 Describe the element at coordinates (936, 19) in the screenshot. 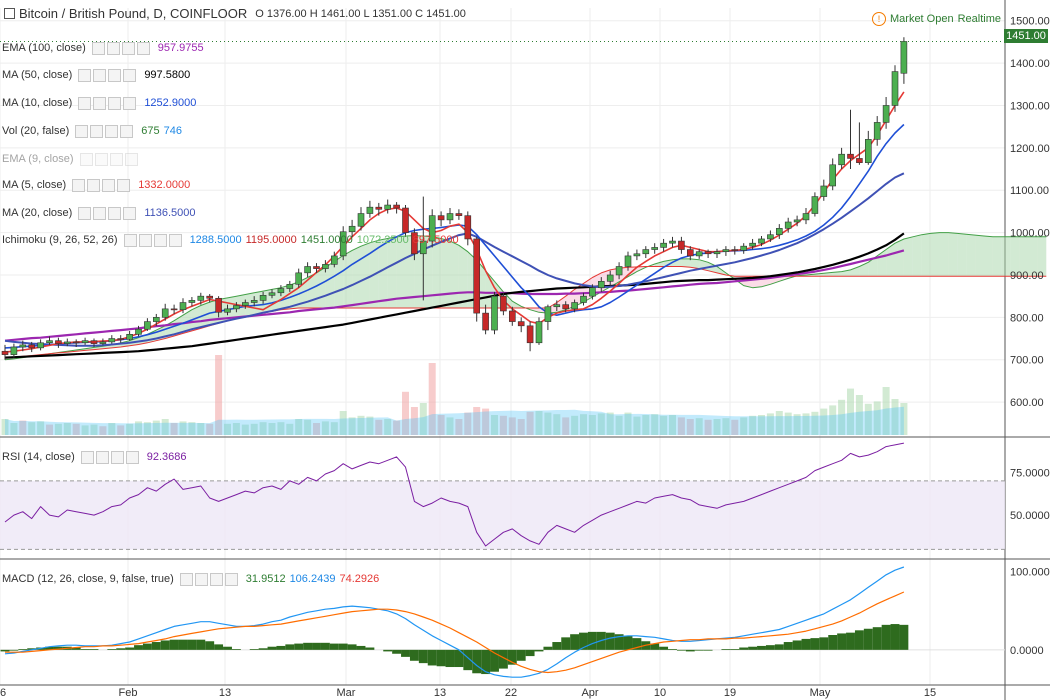

I see `market-status: ! Market Open Realtime` at that location.